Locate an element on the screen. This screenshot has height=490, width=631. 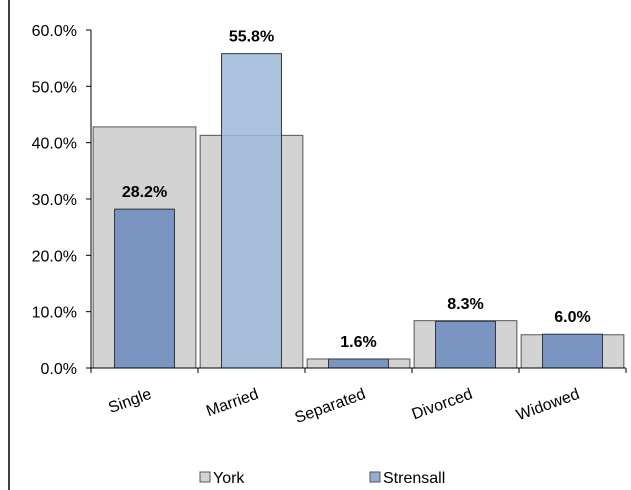
legend-swatch-strensall is located at coordinates (375, 477).